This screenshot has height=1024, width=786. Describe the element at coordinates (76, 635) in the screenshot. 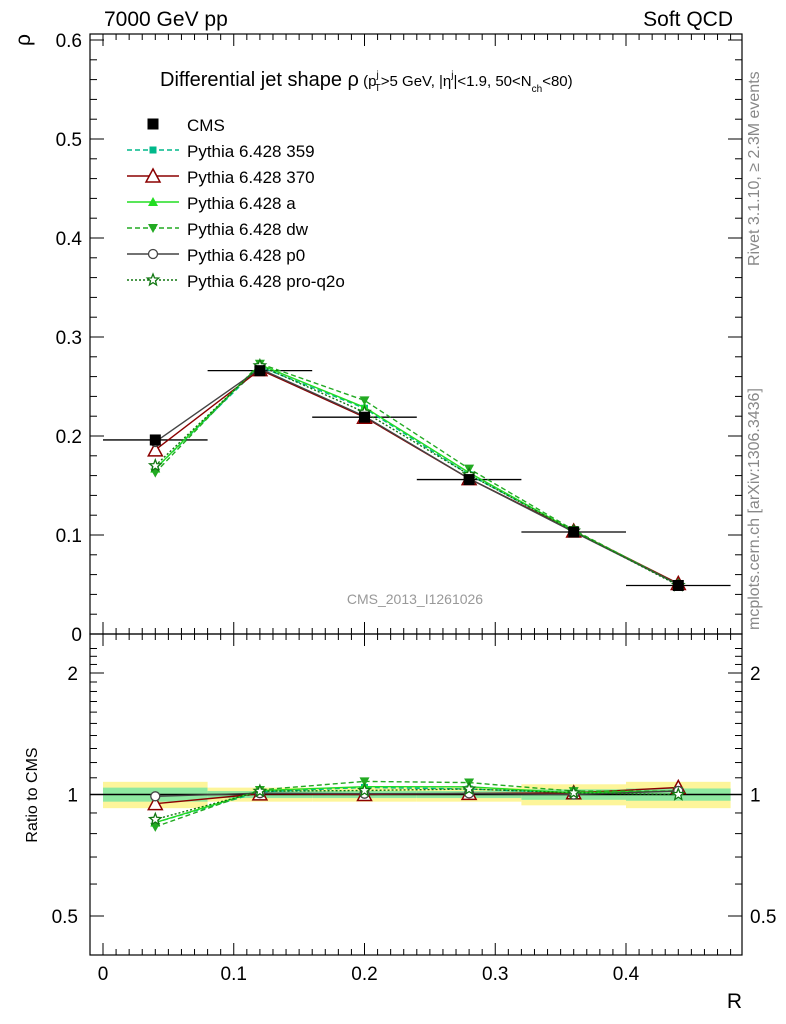

I see `y-tick-label-zero: 0` at that location.